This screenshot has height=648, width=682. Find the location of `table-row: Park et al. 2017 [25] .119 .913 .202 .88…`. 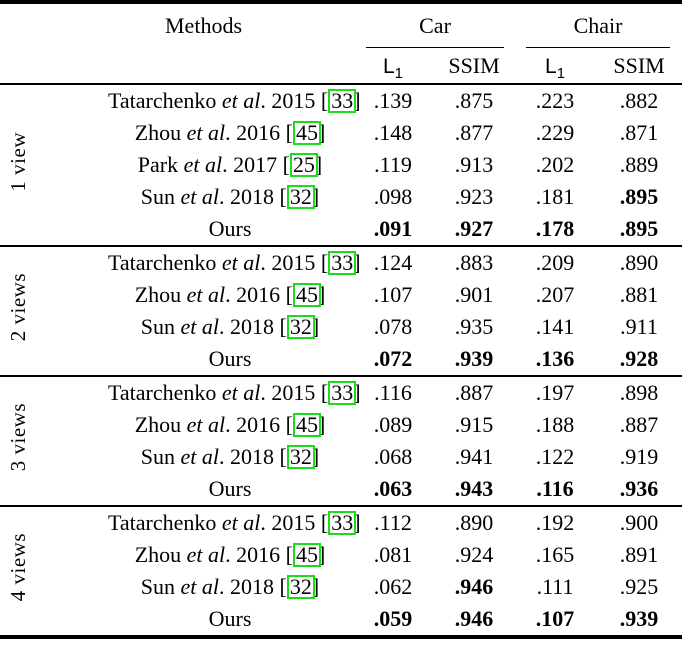

table-row: Park et al. 2017 [25] .119 .913 .202 .88… is located at coordinates (341, 165).